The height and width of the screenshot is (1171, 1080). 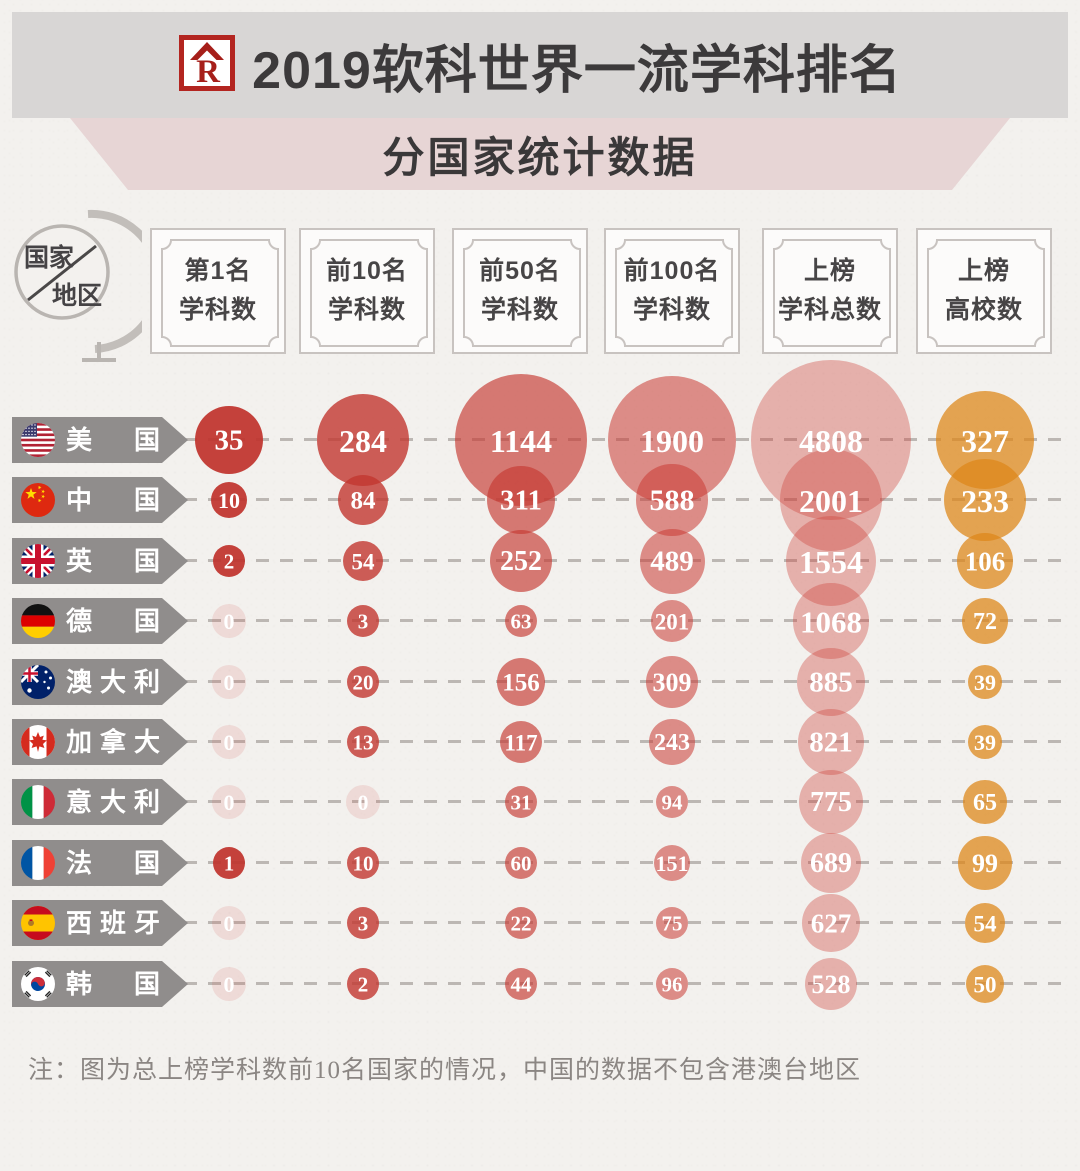 I want to click on bubble-value-cn-col1: 84, so click(x=363, y=501).